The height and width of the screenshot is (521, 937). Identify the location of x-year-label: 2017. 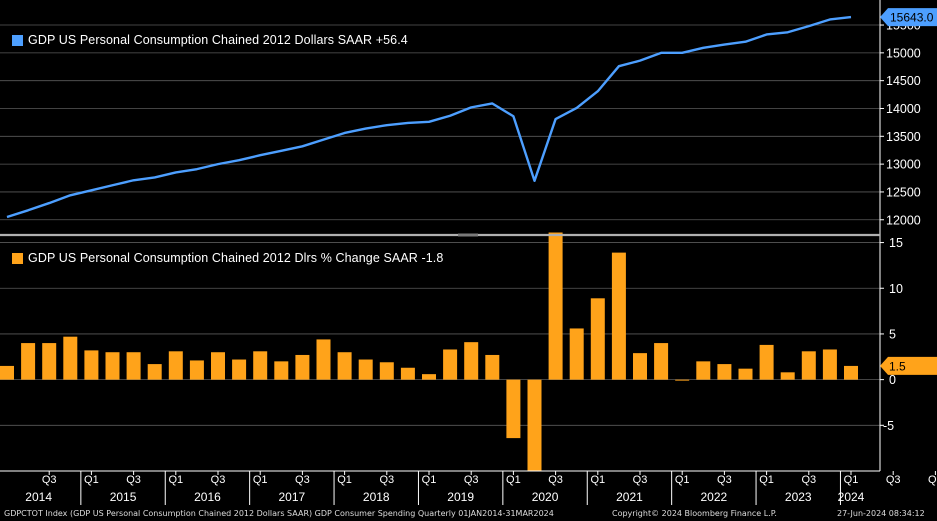
(291, 497).